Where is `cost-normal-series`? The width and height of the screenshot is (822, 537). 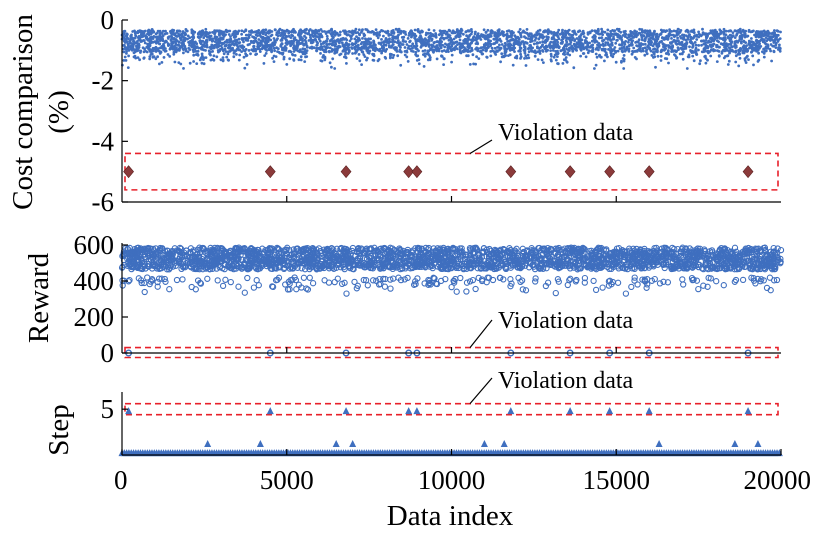 cost-normal-series is located at coordinates (451, 48).